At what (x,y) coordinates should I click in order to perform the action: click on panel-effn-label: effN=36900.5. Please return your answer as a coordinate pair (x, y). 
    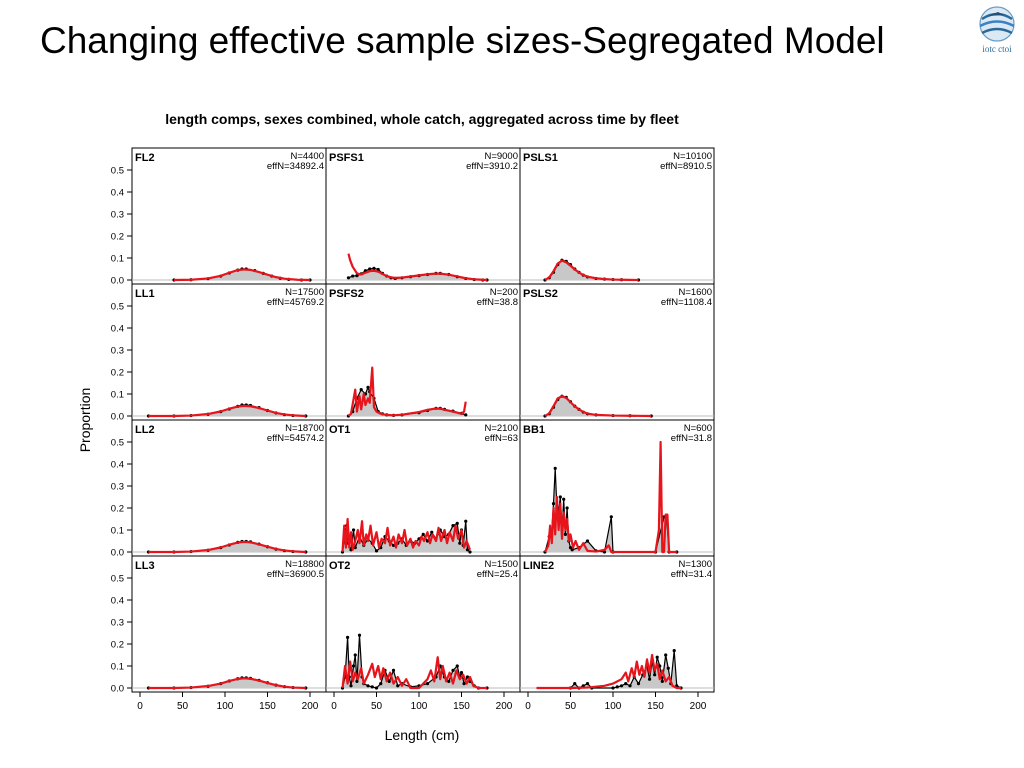
    Looking at the image, I should click on (295, 574).